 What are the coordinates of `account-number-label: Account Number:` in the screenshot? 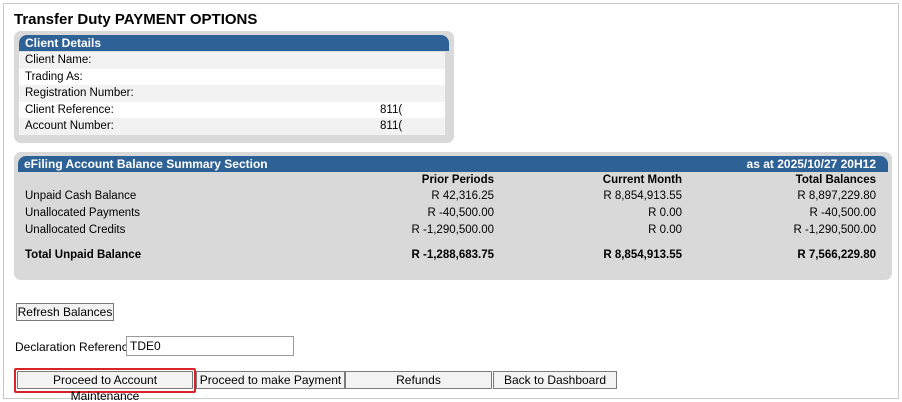 It's located at (69, 126).